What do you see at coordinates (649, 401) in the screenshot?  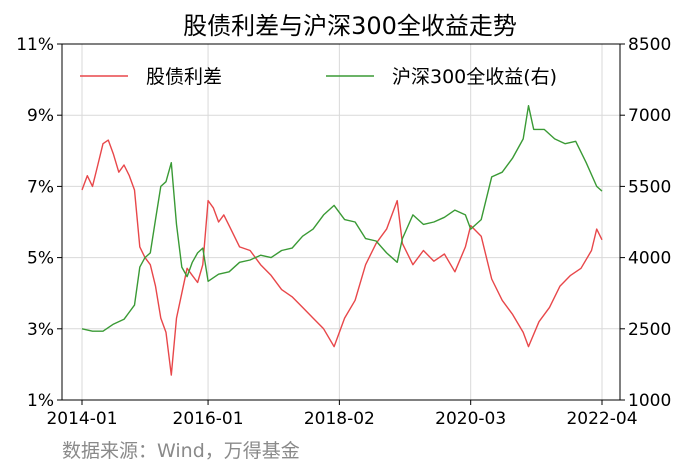 I see `right-tick-label: 1000` at bounding box center [649, 401].